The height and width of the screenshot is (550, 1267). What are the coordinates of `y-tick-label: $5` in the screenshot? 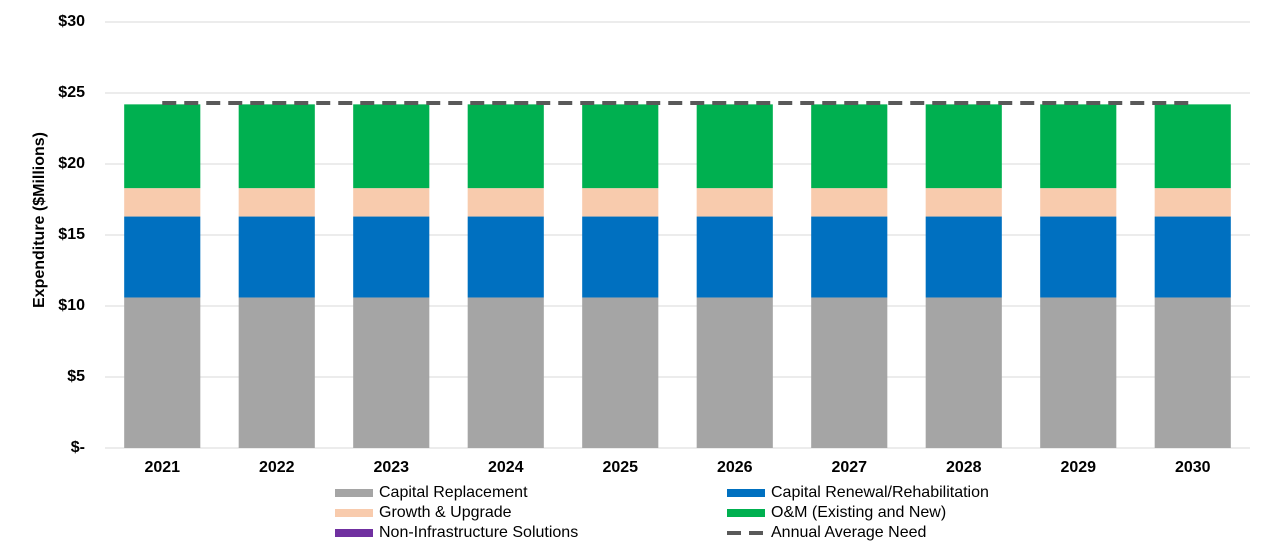 It's located at (76, 376).